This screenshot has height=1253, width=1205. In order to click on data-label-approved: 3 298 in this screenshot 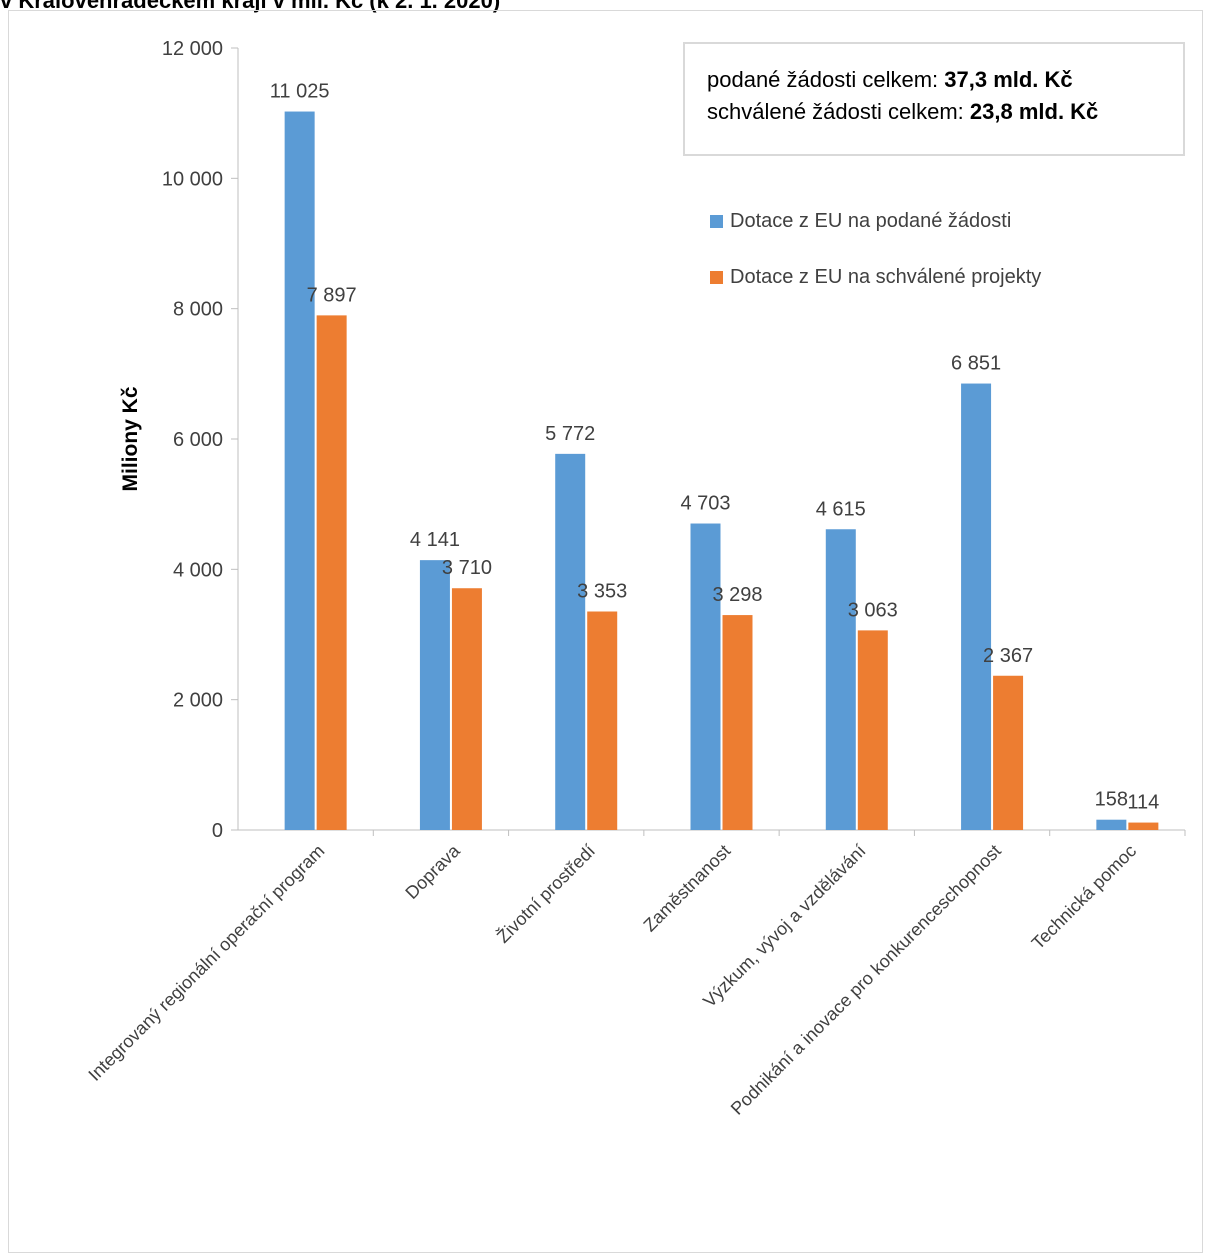, I will do `click(737, 595)`.